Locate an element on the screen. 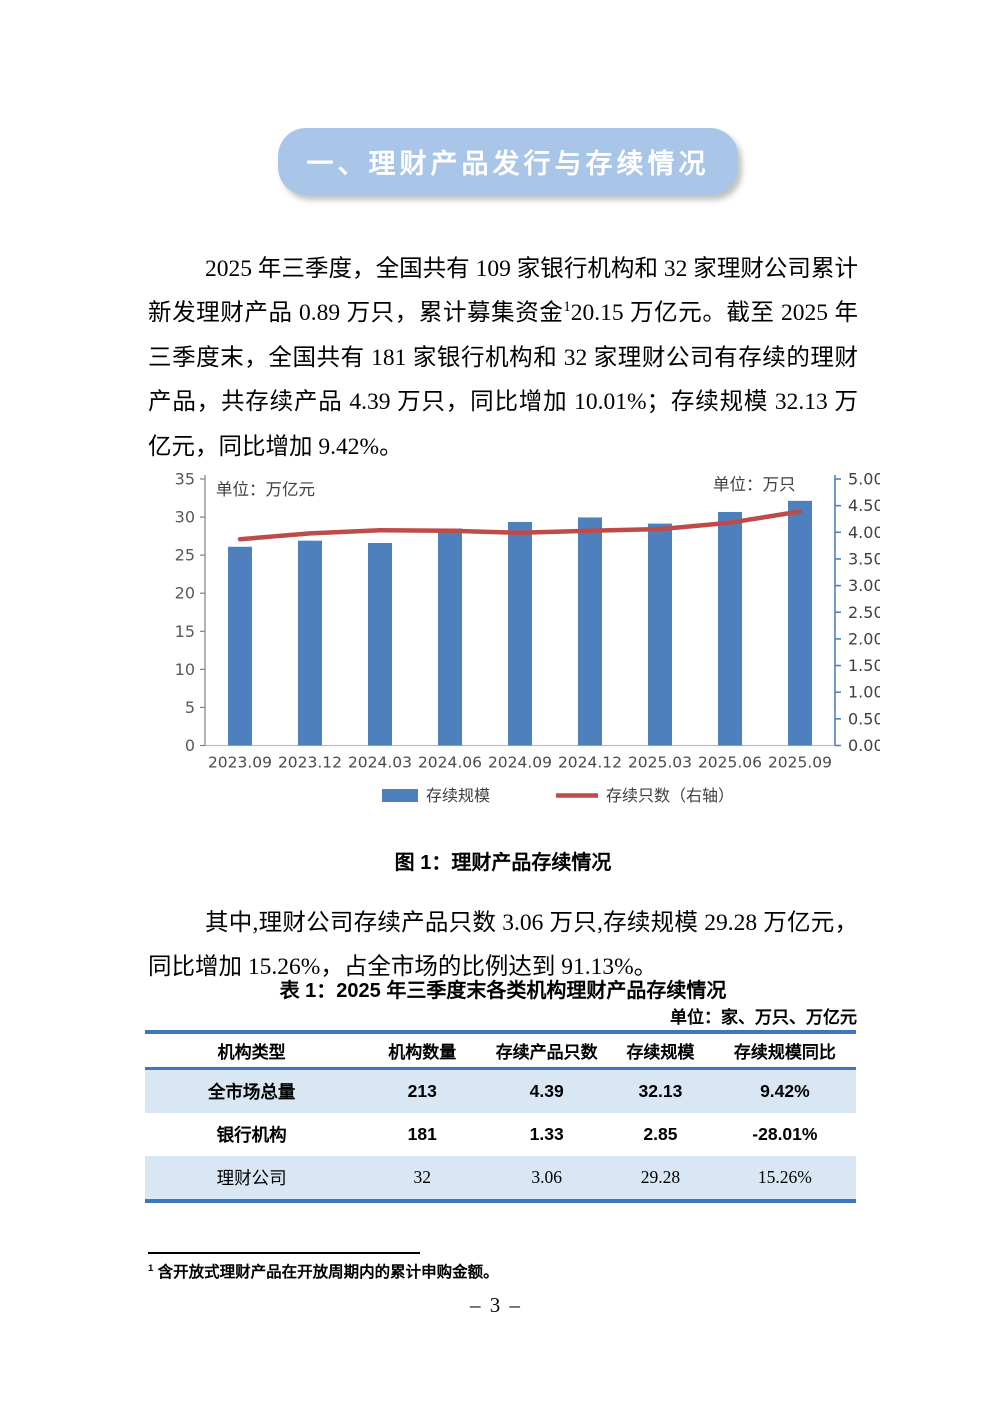  table-cell: 3.06 is located at coordinates (546, 1177).